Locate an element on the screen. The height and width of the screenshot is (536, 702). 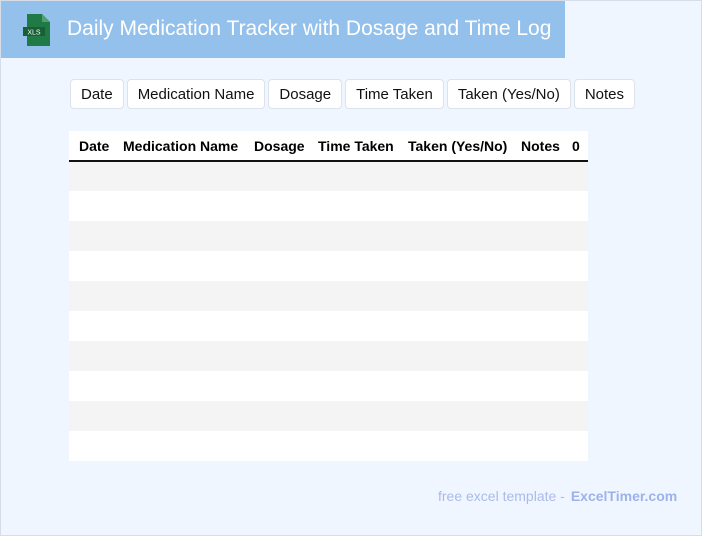
col-index: 0 is located at coordinates (577, 146).